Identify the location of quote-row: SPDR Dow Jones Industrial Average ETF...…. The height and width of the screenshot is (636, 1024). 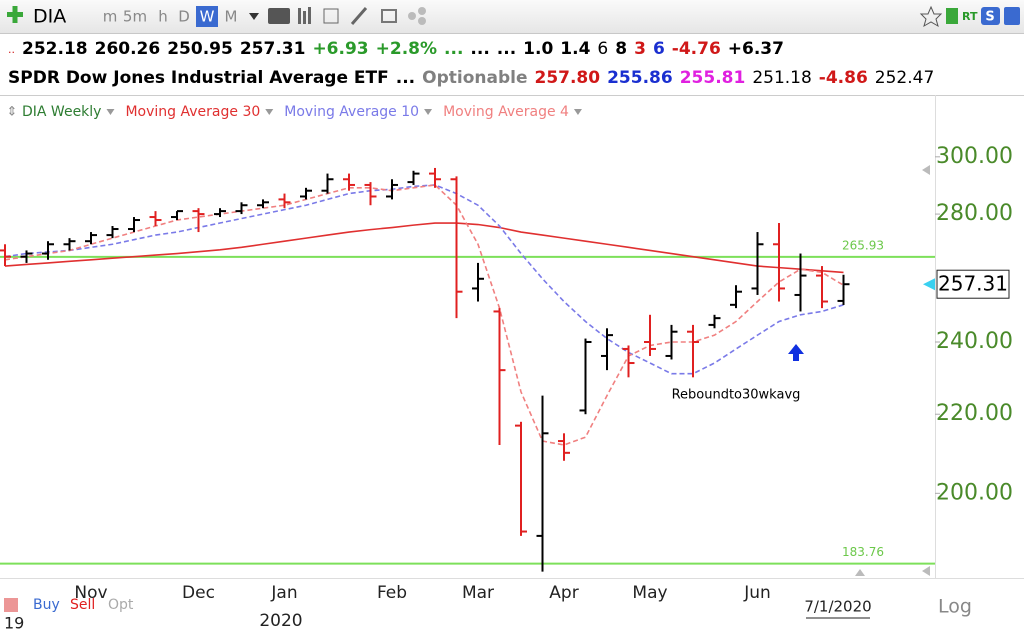
(471, 78).